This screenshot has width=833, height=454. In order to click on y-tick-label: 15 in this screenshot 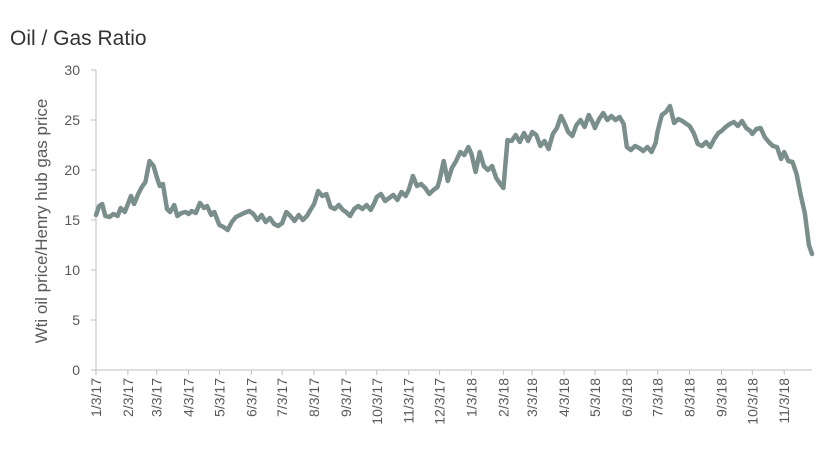, I will do `click(72, 220)`.